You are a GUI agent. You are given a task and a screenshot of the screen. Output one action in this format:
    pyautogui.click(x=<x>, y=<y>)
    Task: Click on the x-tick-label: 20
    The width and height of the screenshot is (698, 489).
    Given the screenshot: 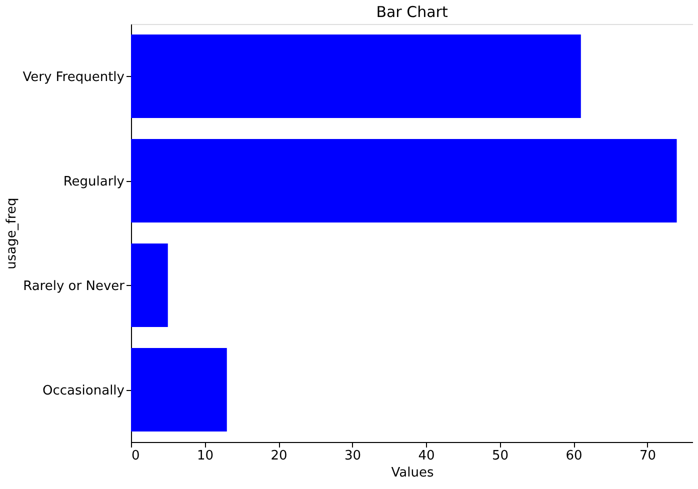 What is the action you would take?
    pyautogui.click(x=279, y=456)
    